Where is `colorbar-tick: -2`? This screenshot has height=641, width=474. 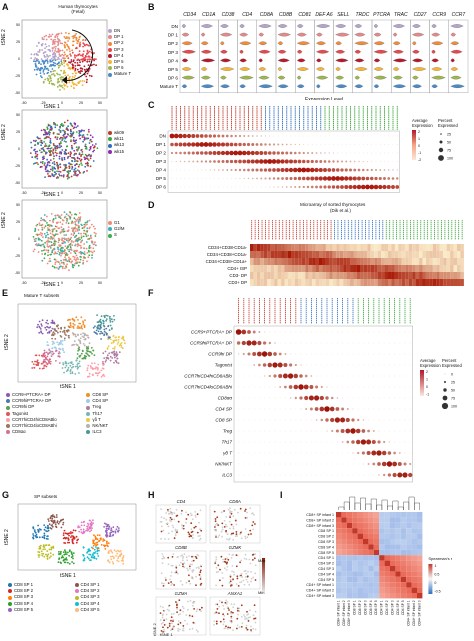 colorbar-tick: -2 is located at coordinates (419, 160).